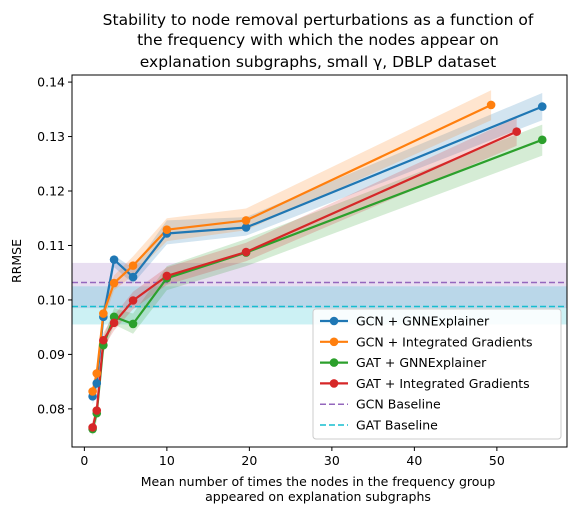 The height and width of the screenshot is (515, 576). I want to click on y-tick-label-4: 0.12, so click(51, 191).